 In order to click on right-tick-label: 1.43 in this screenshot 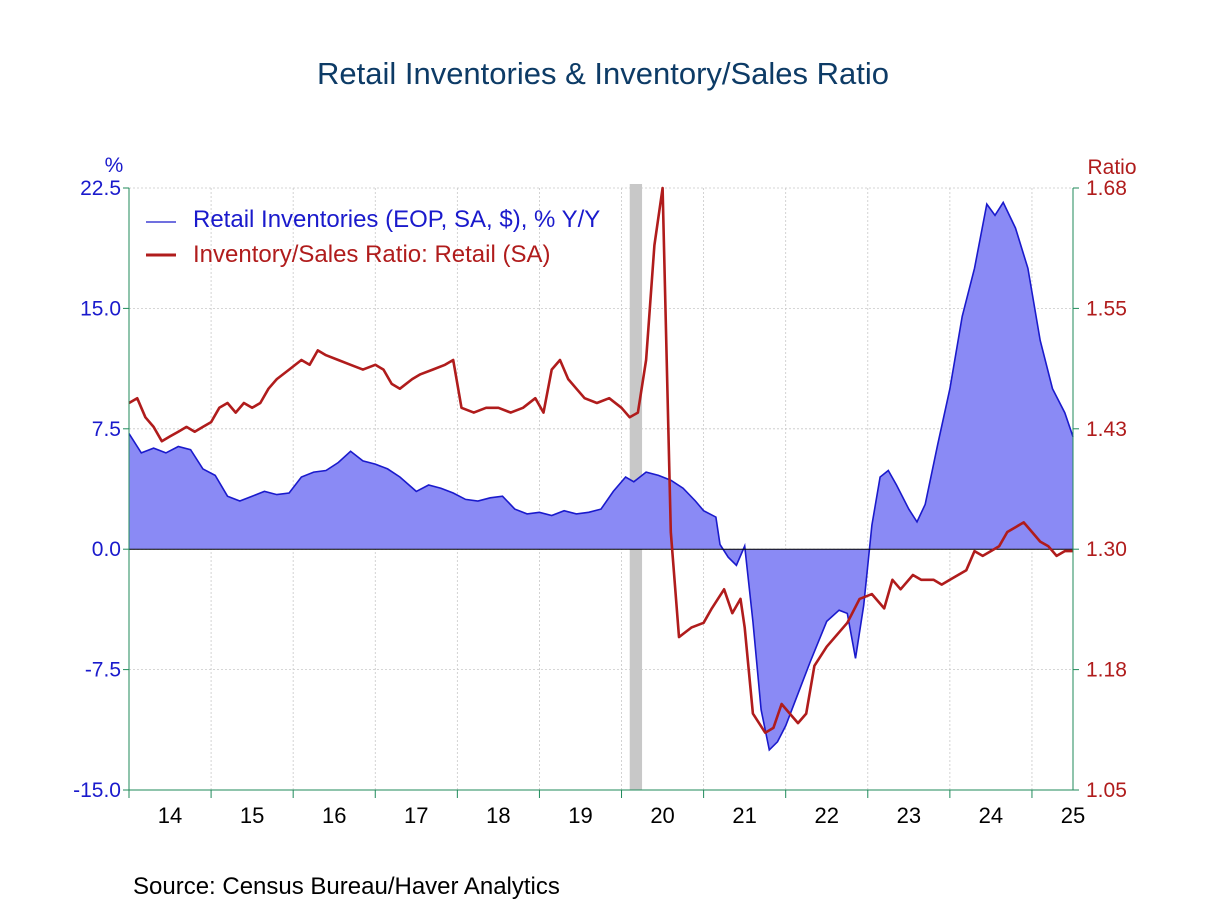, I will do `click(1106, 429)`.